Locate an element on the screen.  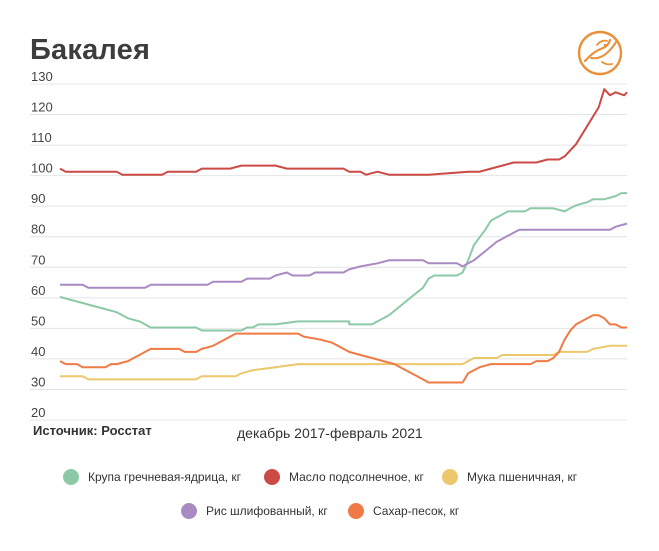
legend-item-sunflower-oil: Масло подсолнечное, кг is located at coordinates (344, 477).